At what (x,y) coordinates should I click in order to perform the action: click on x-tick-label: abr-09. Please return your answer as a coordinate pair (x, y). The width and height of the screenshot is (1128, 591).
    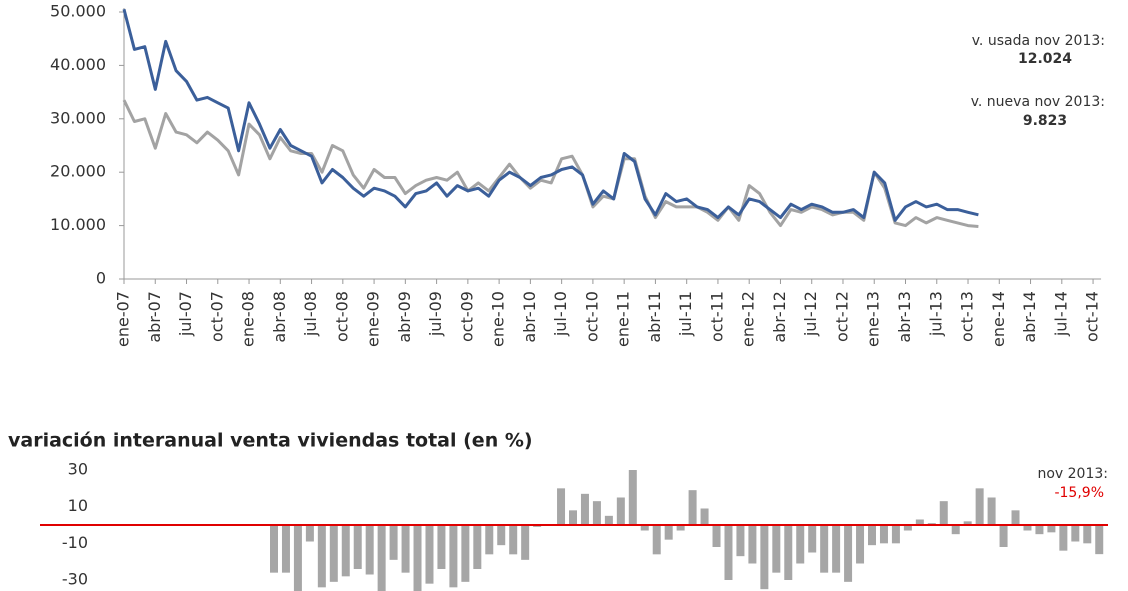
    Looking at the image, I should click on (404, 317).